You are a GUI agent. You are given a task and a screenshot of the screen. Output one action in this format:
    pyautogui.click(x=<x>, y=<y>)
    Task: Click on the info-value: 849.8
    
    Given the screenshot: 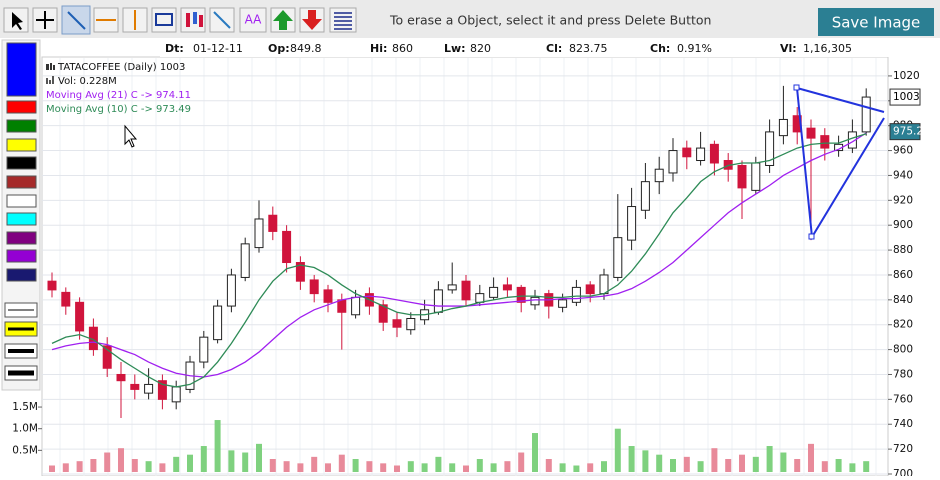 What is the action you would take?
    pyautogui.click(x=306, y=48)
    